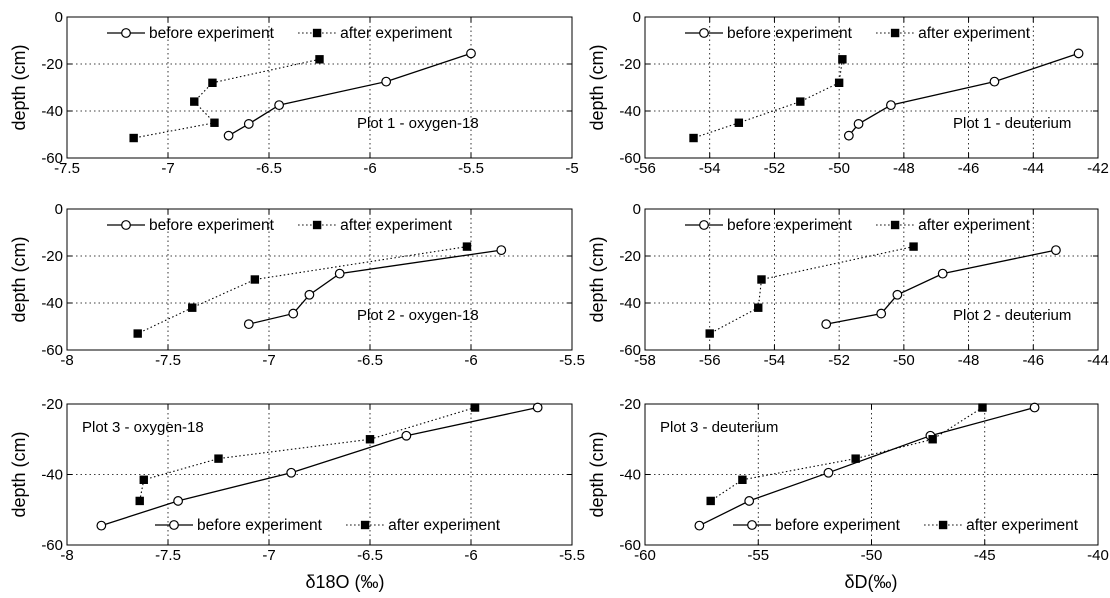 The width and height of the screenshot is (1110, 598). Describe the element at coordinates (719, 427) in the screenshot. I see `panel-annotation: Plot 3 - deuterium` at that location.